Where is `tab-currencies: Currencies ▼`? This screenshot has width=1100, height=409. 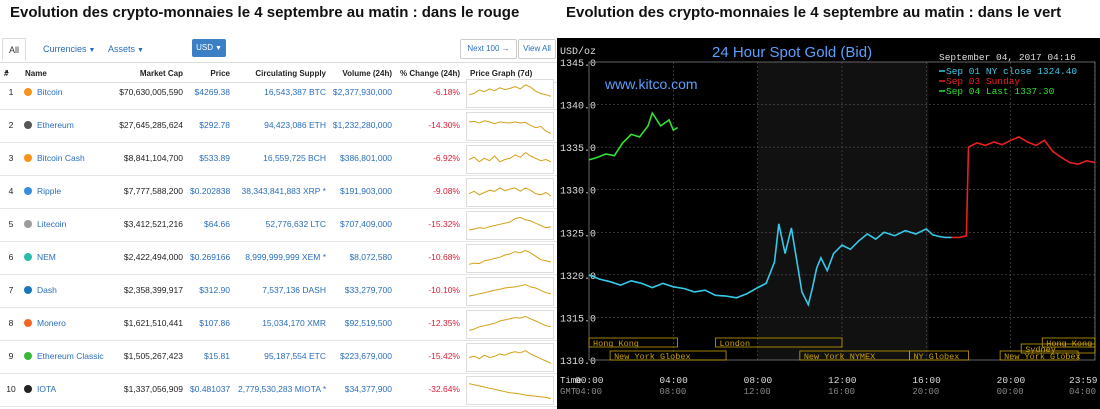 tab-currencies: Currencies ▼ is located at coordinates (69, 49).